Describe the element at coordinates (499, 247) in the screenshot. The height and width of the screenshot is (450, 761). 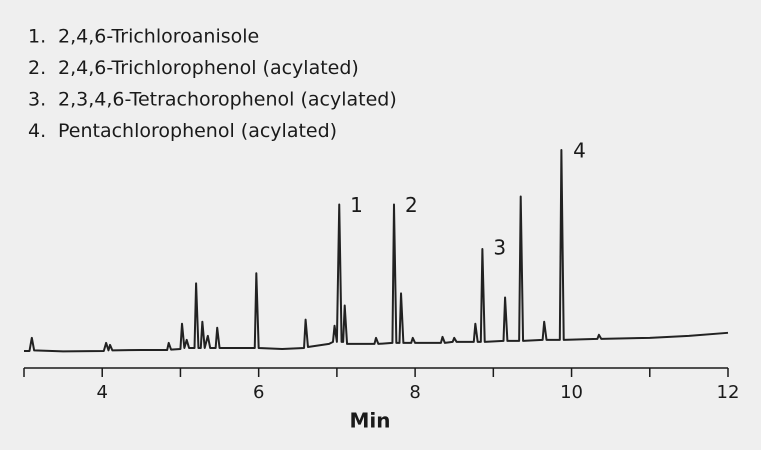
I see `peak-label: 3` at that location.